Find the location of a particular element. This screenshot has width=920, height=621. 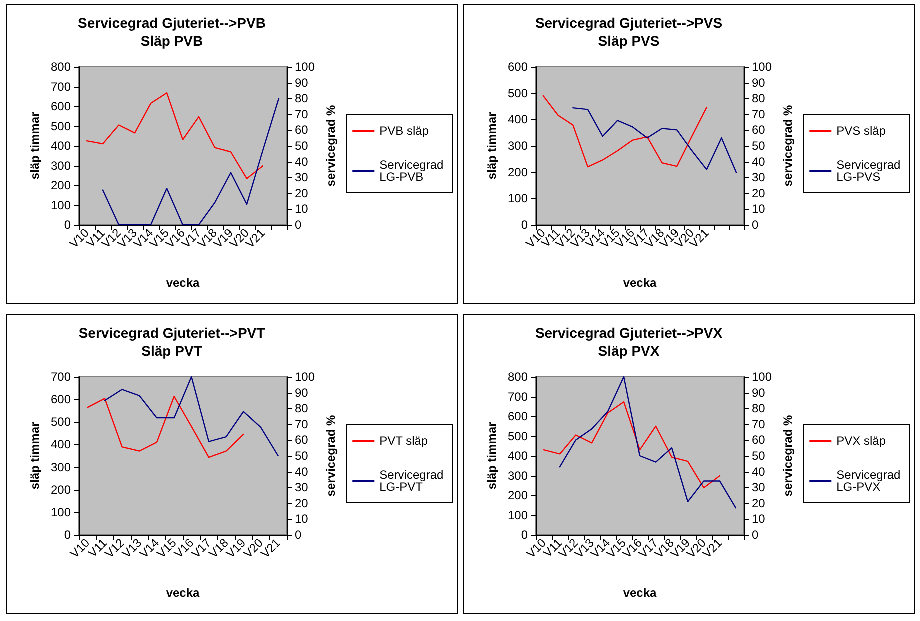

legend-label: Servicegrad LG-PVT is located at coordinates (414, 481).